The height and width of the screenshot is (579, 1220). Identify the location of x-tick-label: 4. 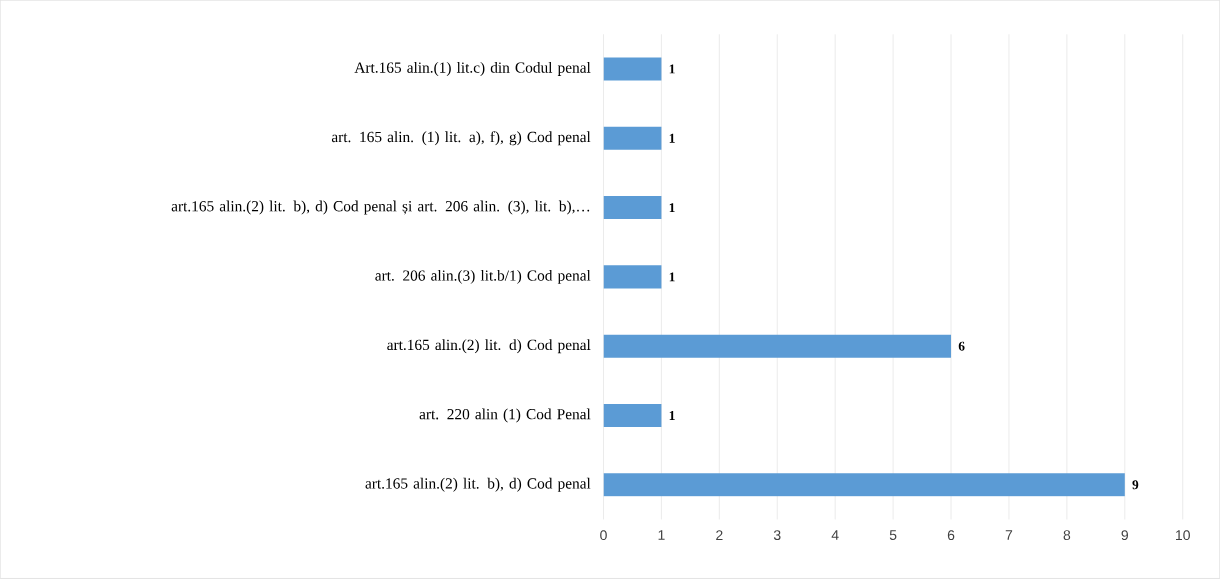
(835, 535).